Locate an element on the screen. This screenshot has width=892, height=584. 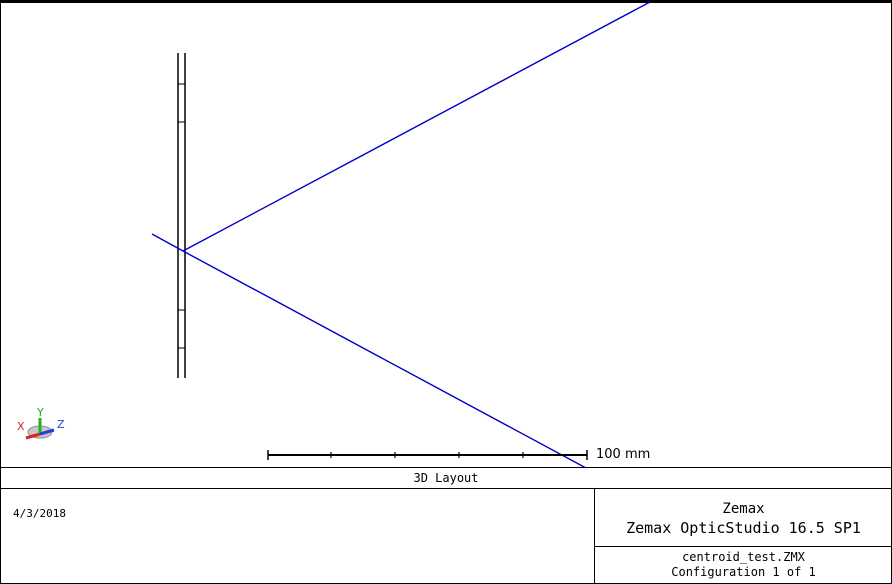
x-axis-arrow is located at coordinates (33, 436).